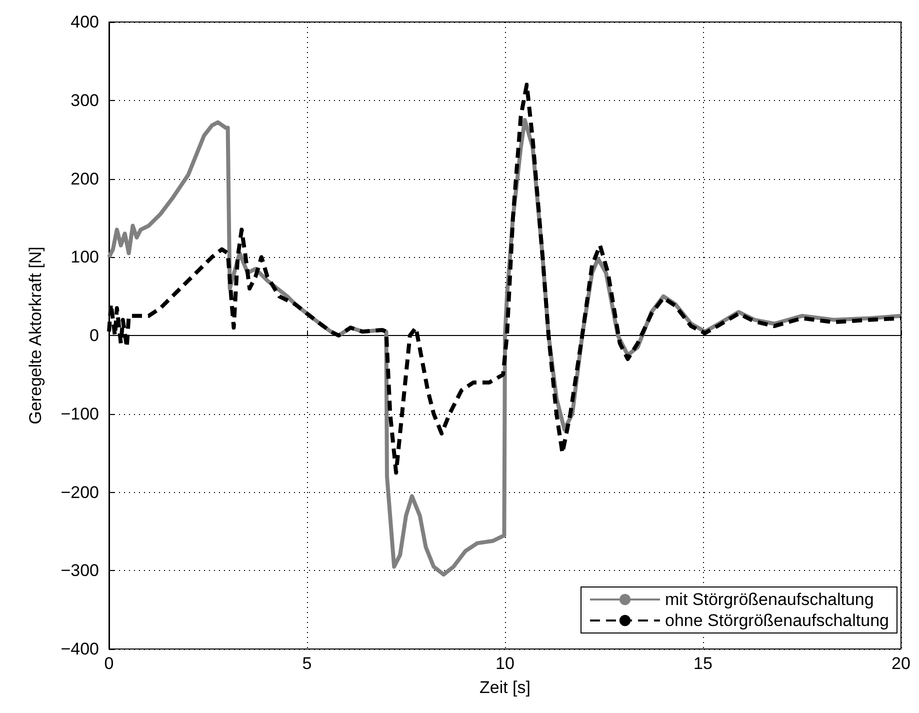 The image size is (919, 713). What do you see at coordinates (84, 22) in the screenshot?
I see `y-tick-label: 400` at bounding box center [84, 22].